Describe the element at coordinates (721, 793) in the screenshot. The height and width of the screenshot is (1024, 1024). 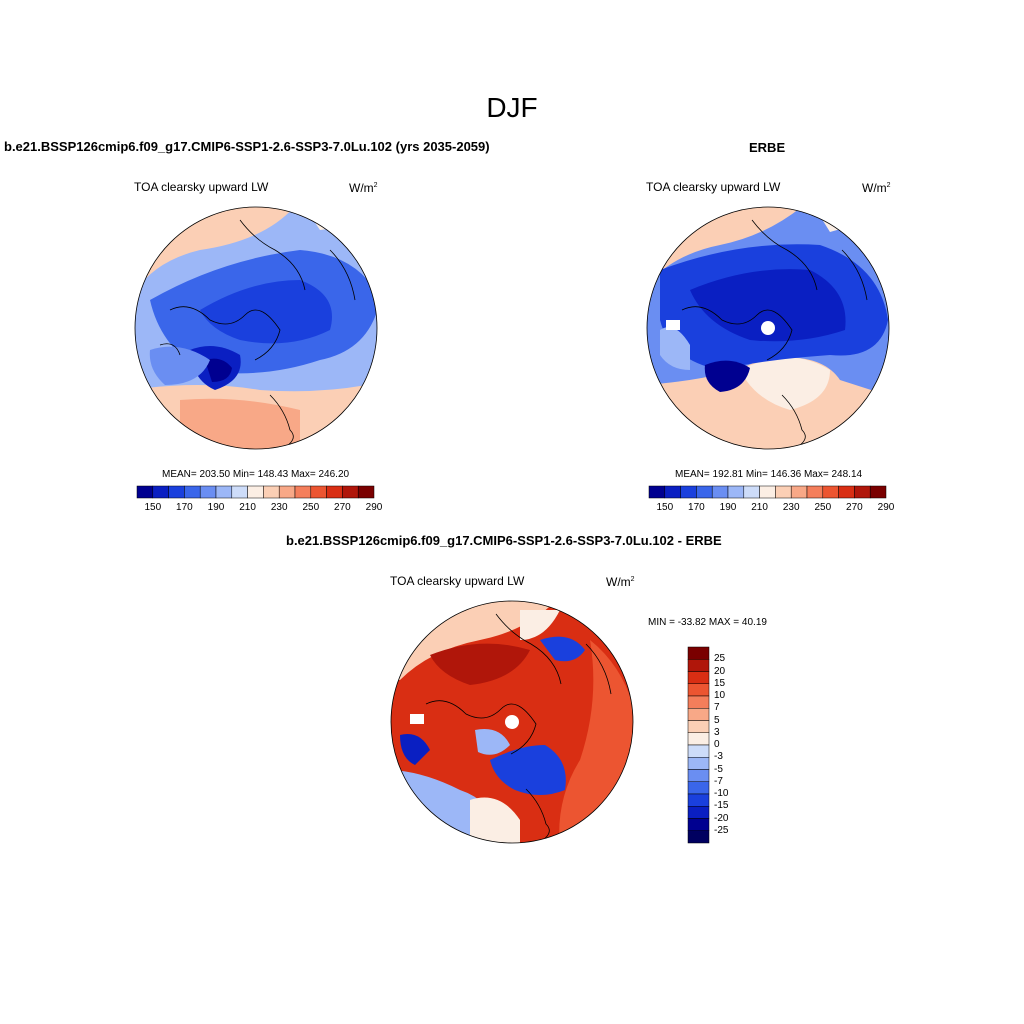
I see `colorbar-tick-label: -10` at that location.